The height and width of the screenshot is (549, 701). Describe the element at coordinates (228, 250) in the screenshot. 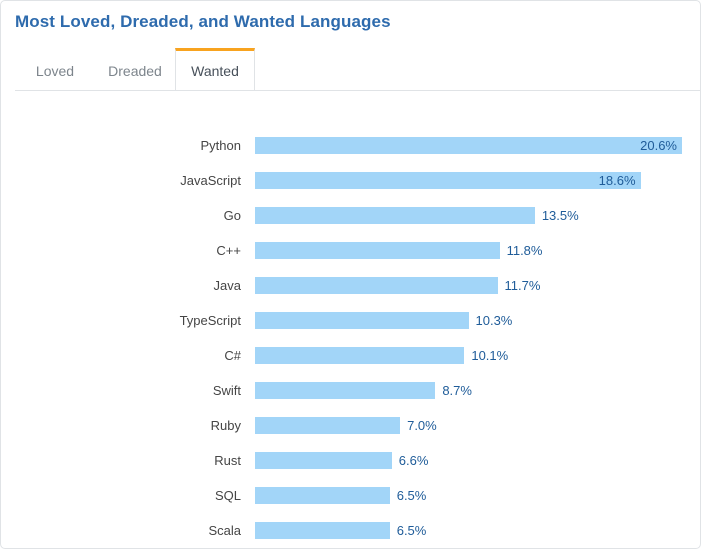

I see `language-label: C++` at that location.